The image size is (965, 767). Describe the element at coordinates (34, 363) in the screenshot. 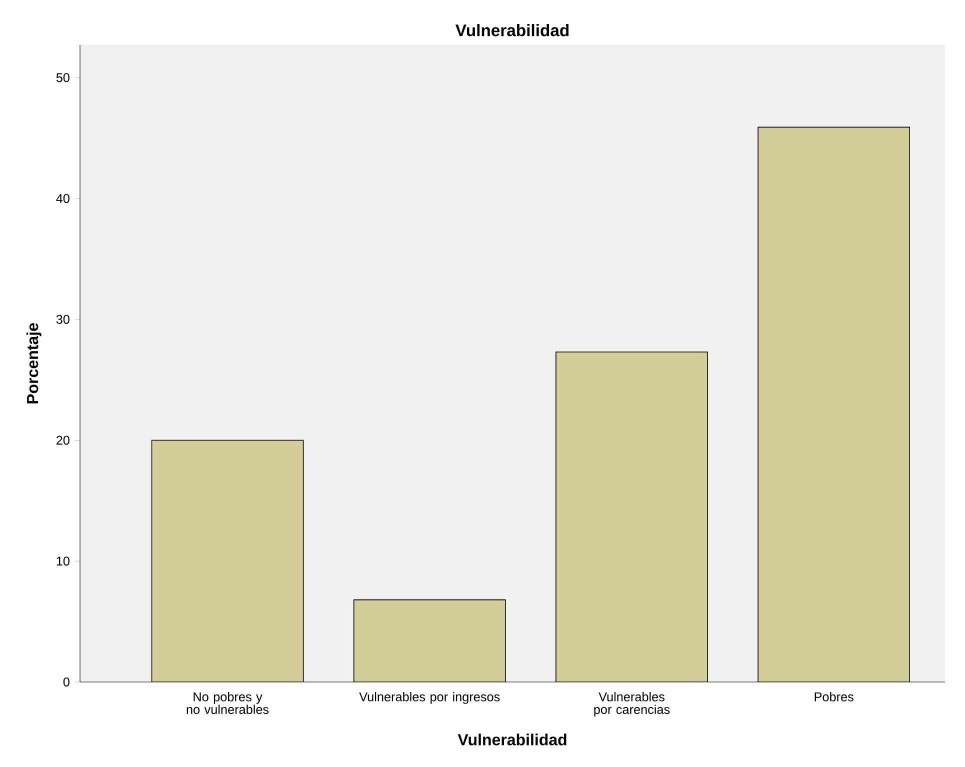

I see `y-axis-title: Porcentaje` at that location.